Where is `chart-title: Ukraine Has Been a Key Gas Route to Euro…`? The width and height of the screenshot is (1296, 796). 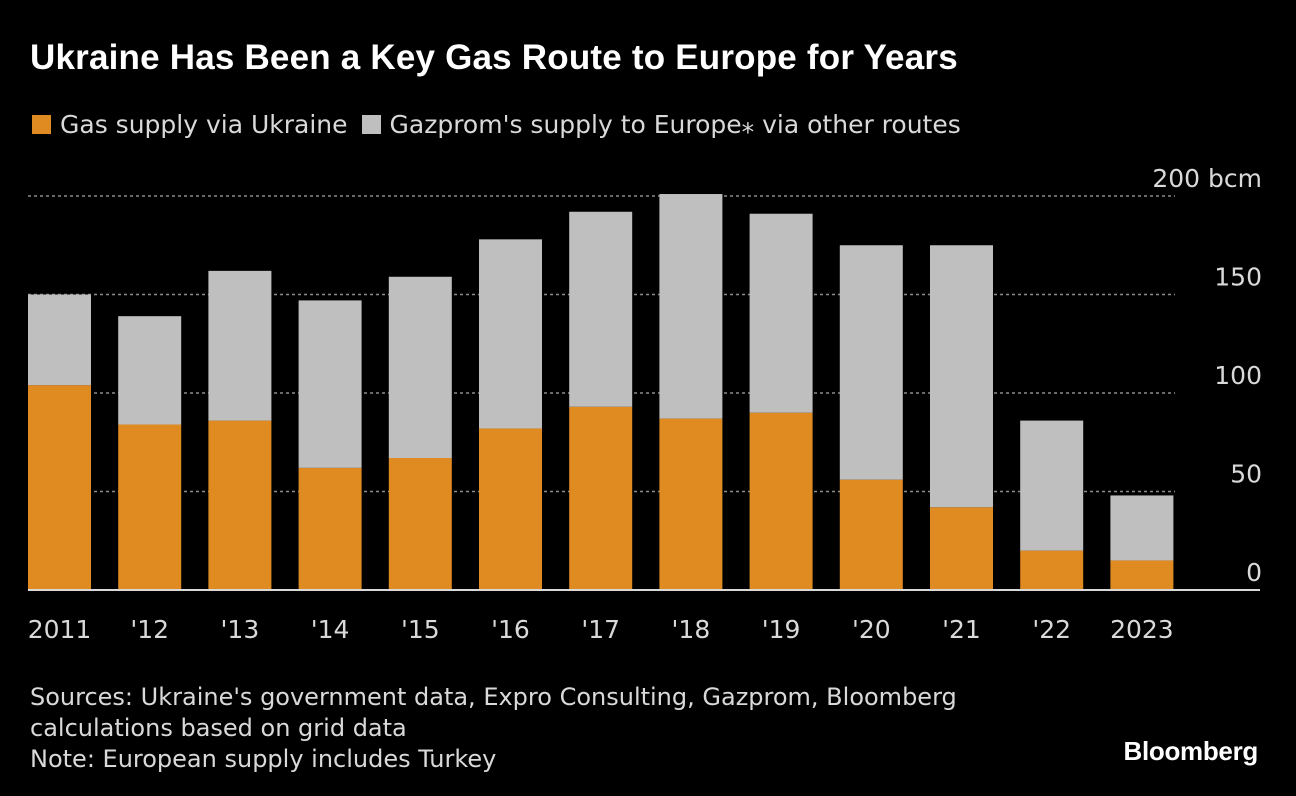 chart-title: Ukraine Has Been a Key Gas Route to Euro… is located at coordinates (494, 57).